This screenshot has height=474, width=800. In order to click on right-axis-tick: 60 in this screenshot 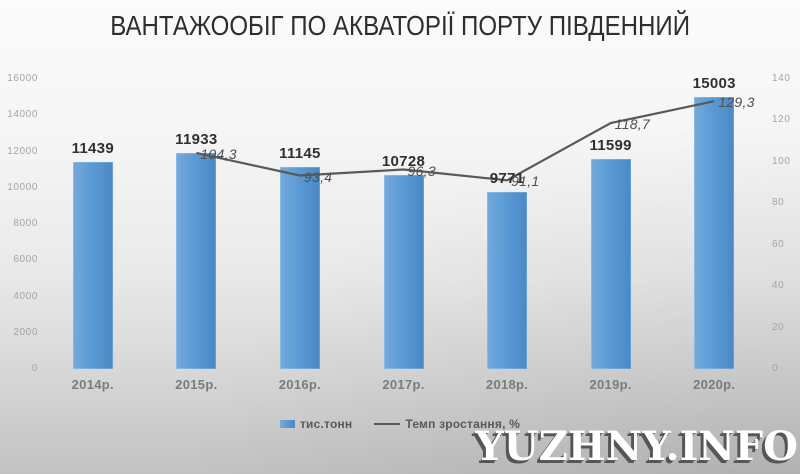, I will do `click(778, 244)`.